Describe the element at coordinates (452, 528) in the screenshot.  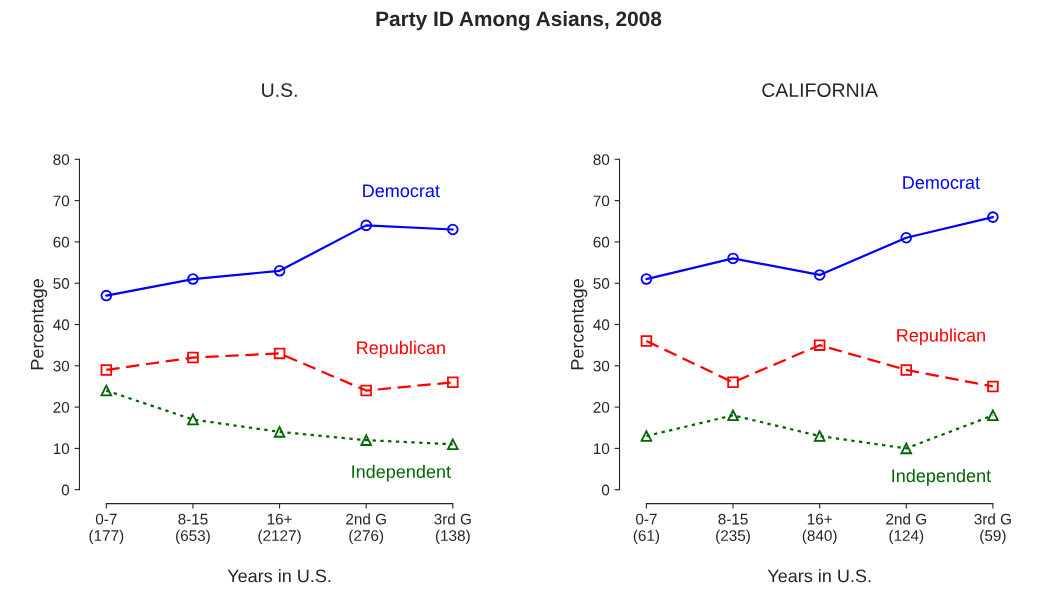
I see `x-tick-label: 3rd G (138)` at that location.